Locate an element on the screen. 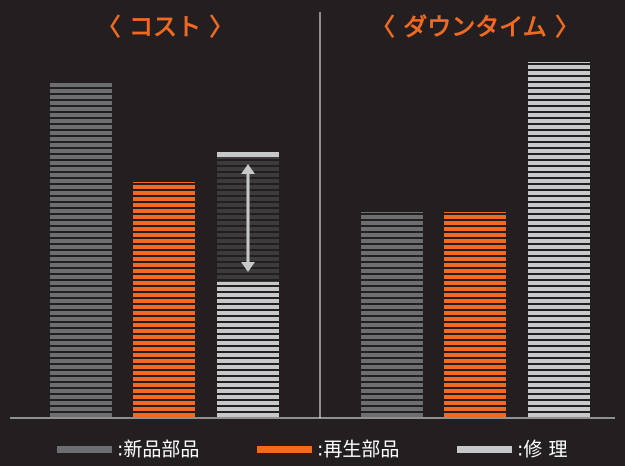 The height and width of the screenshot is (466, 625). legend-label: :新品部品 is located at coordinates (158, 450).